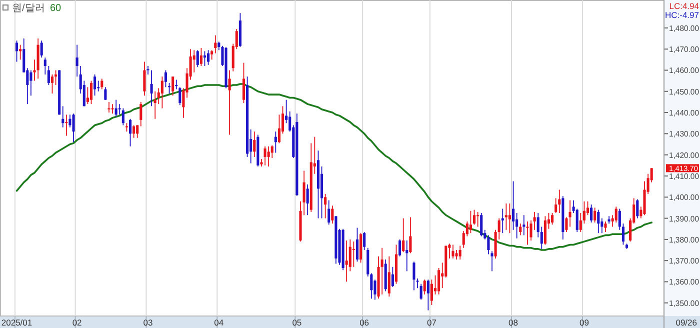 The image size is (700, 328). What do you see at coordinates (684, 303) in the screenshot?
I see `y-tick-label: 1,350.00` at bounding box center [684, 303].